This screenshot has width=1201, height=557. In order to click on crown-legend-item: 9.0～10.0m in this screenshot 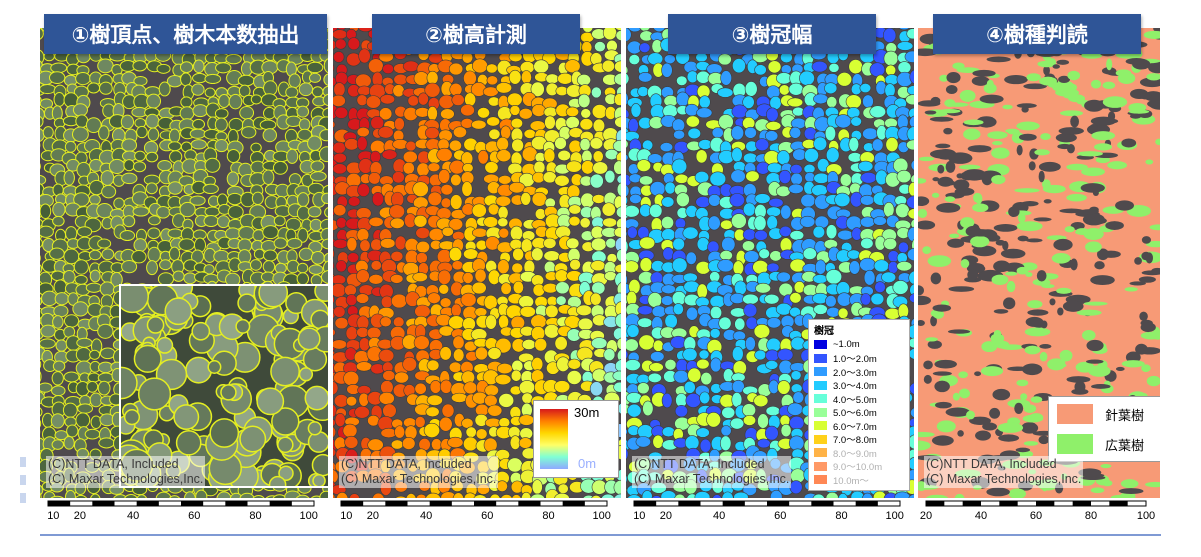, I will do `click(859, 467)`.